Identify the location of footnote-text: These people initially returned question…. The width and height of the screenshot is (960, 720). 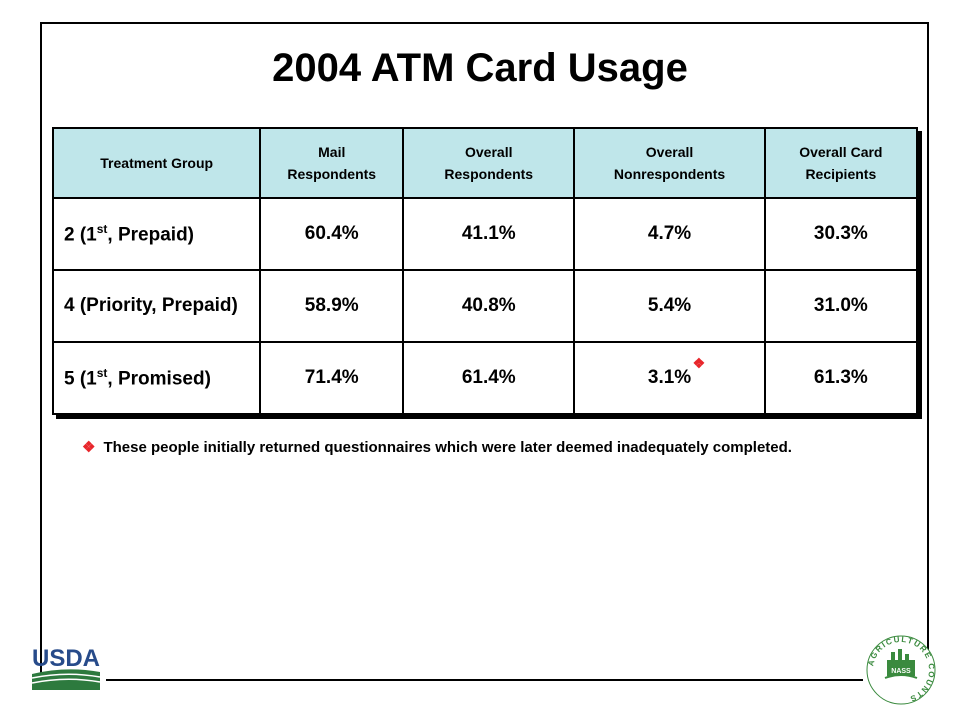
(447, 447).